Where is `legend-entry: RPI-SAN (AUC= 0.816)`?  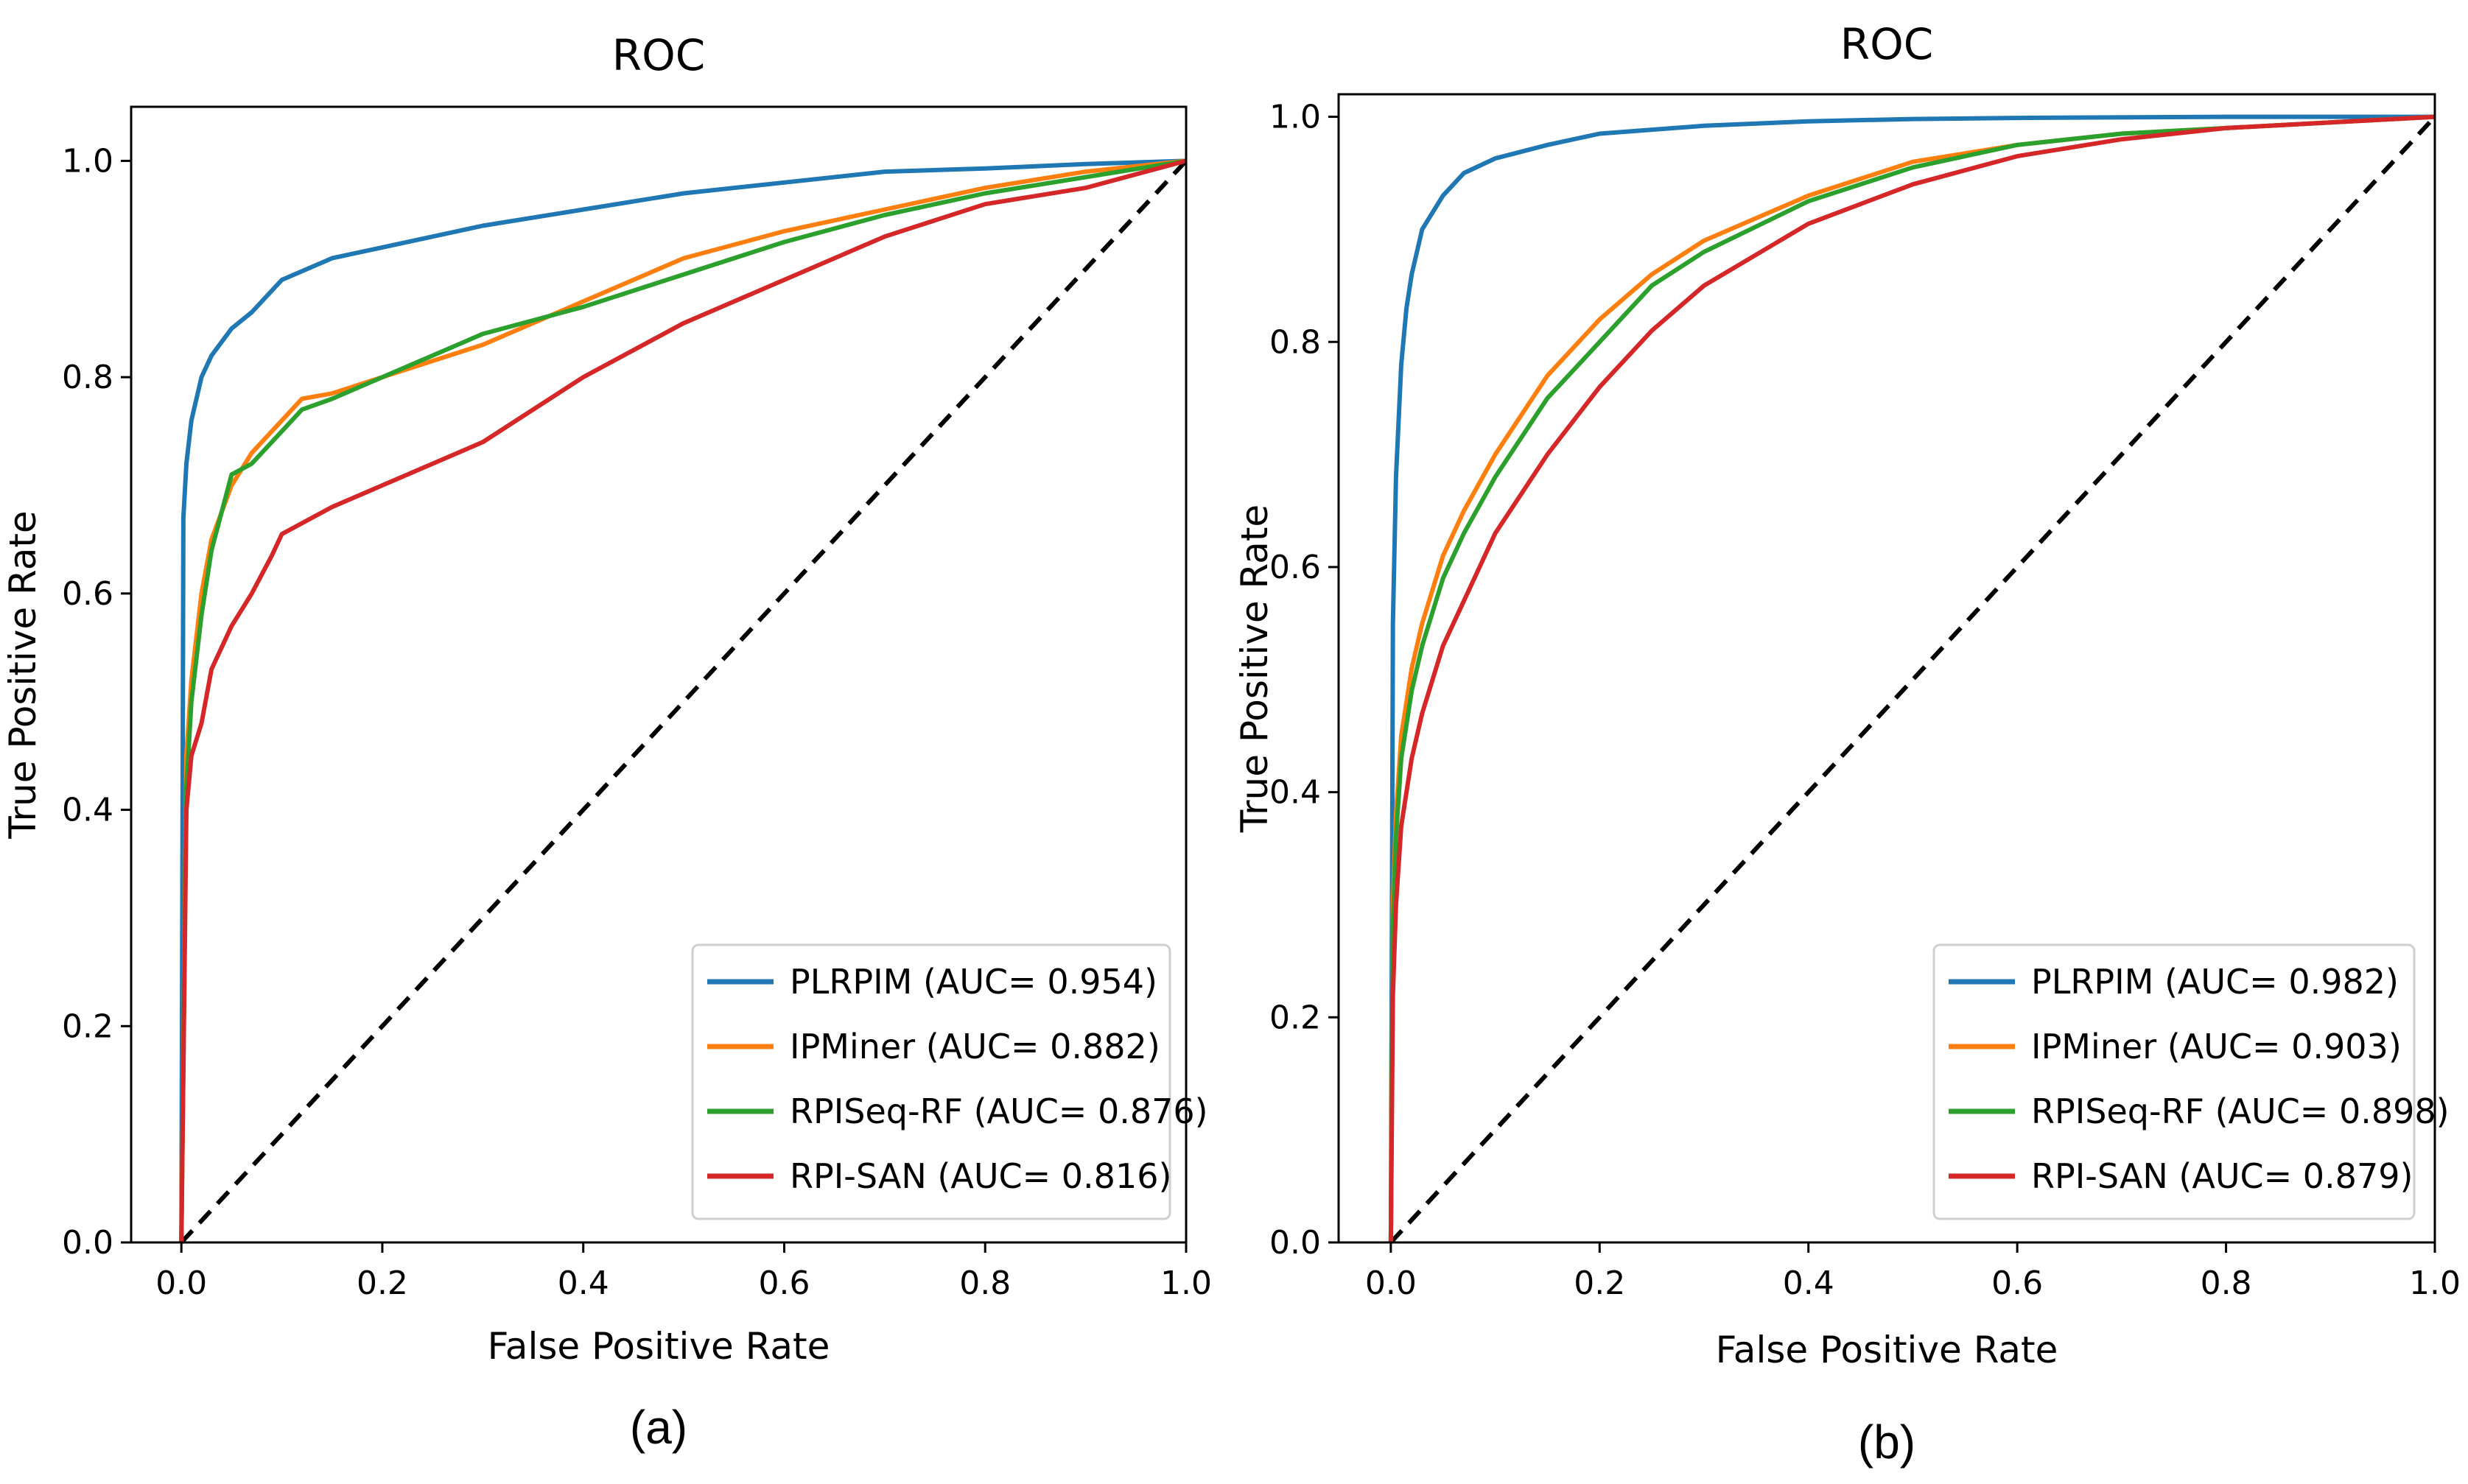 legend-entry: RPI-SAN (AUC= 0.816) is located at coordinates (980, 1176).